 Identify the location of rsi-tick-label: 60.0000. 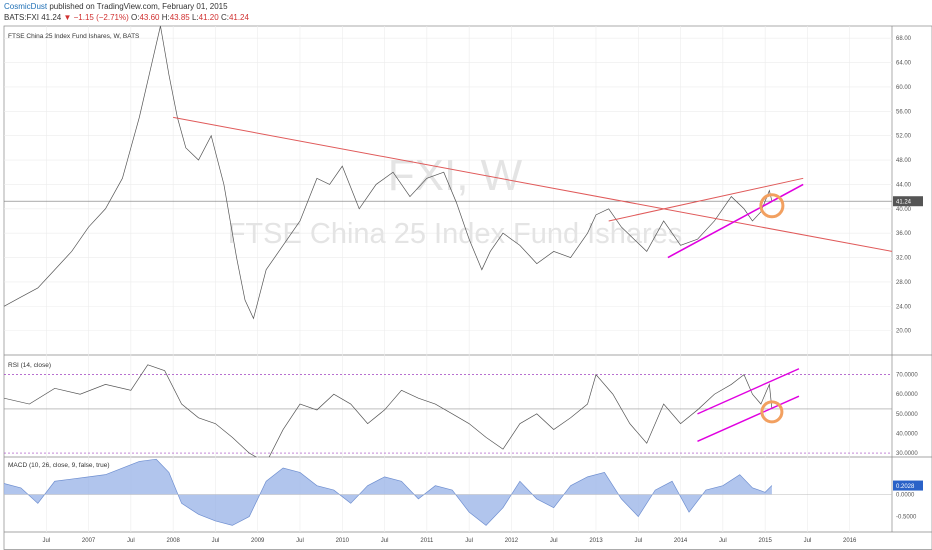
(907, 395).